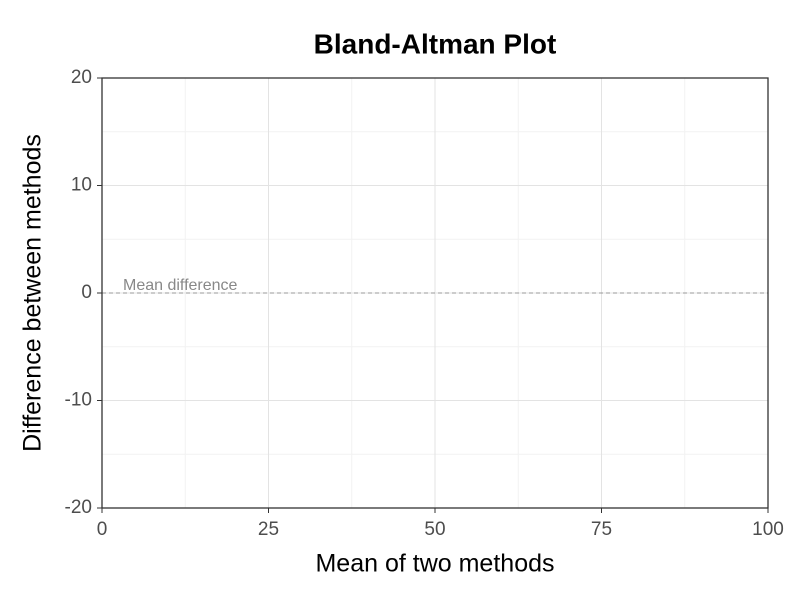 This screenshot has width=800, height=605. I want to click on y-tick-label: 20, so click(81, 77).